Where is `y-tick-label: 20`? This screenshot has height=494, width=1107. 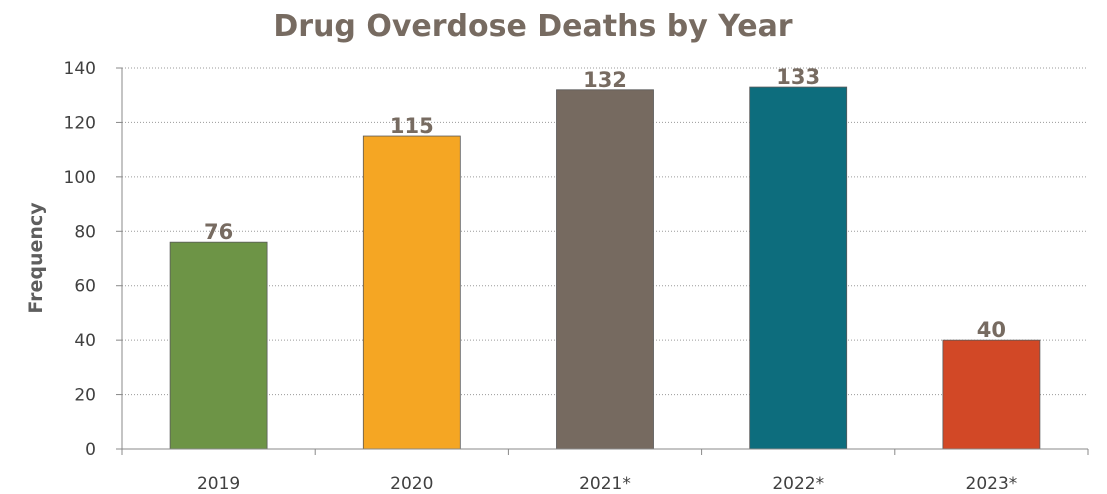
y-tick-label: 20 is located at coordinates (85, 396).